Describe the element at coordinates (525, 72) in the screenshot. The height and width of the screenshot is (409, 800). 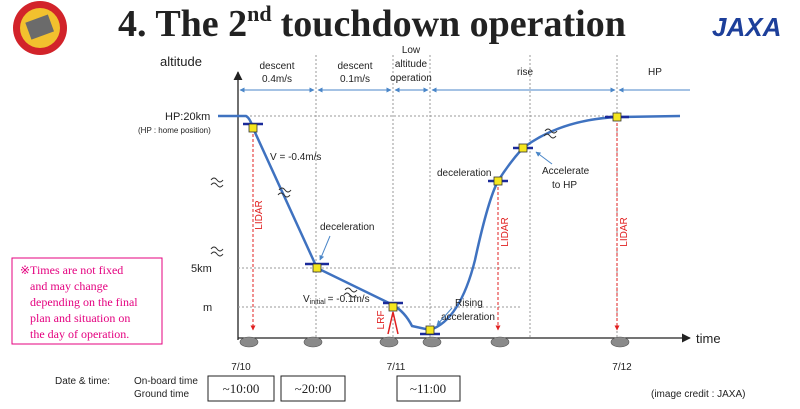
I see `phase-label: rise` at that location.